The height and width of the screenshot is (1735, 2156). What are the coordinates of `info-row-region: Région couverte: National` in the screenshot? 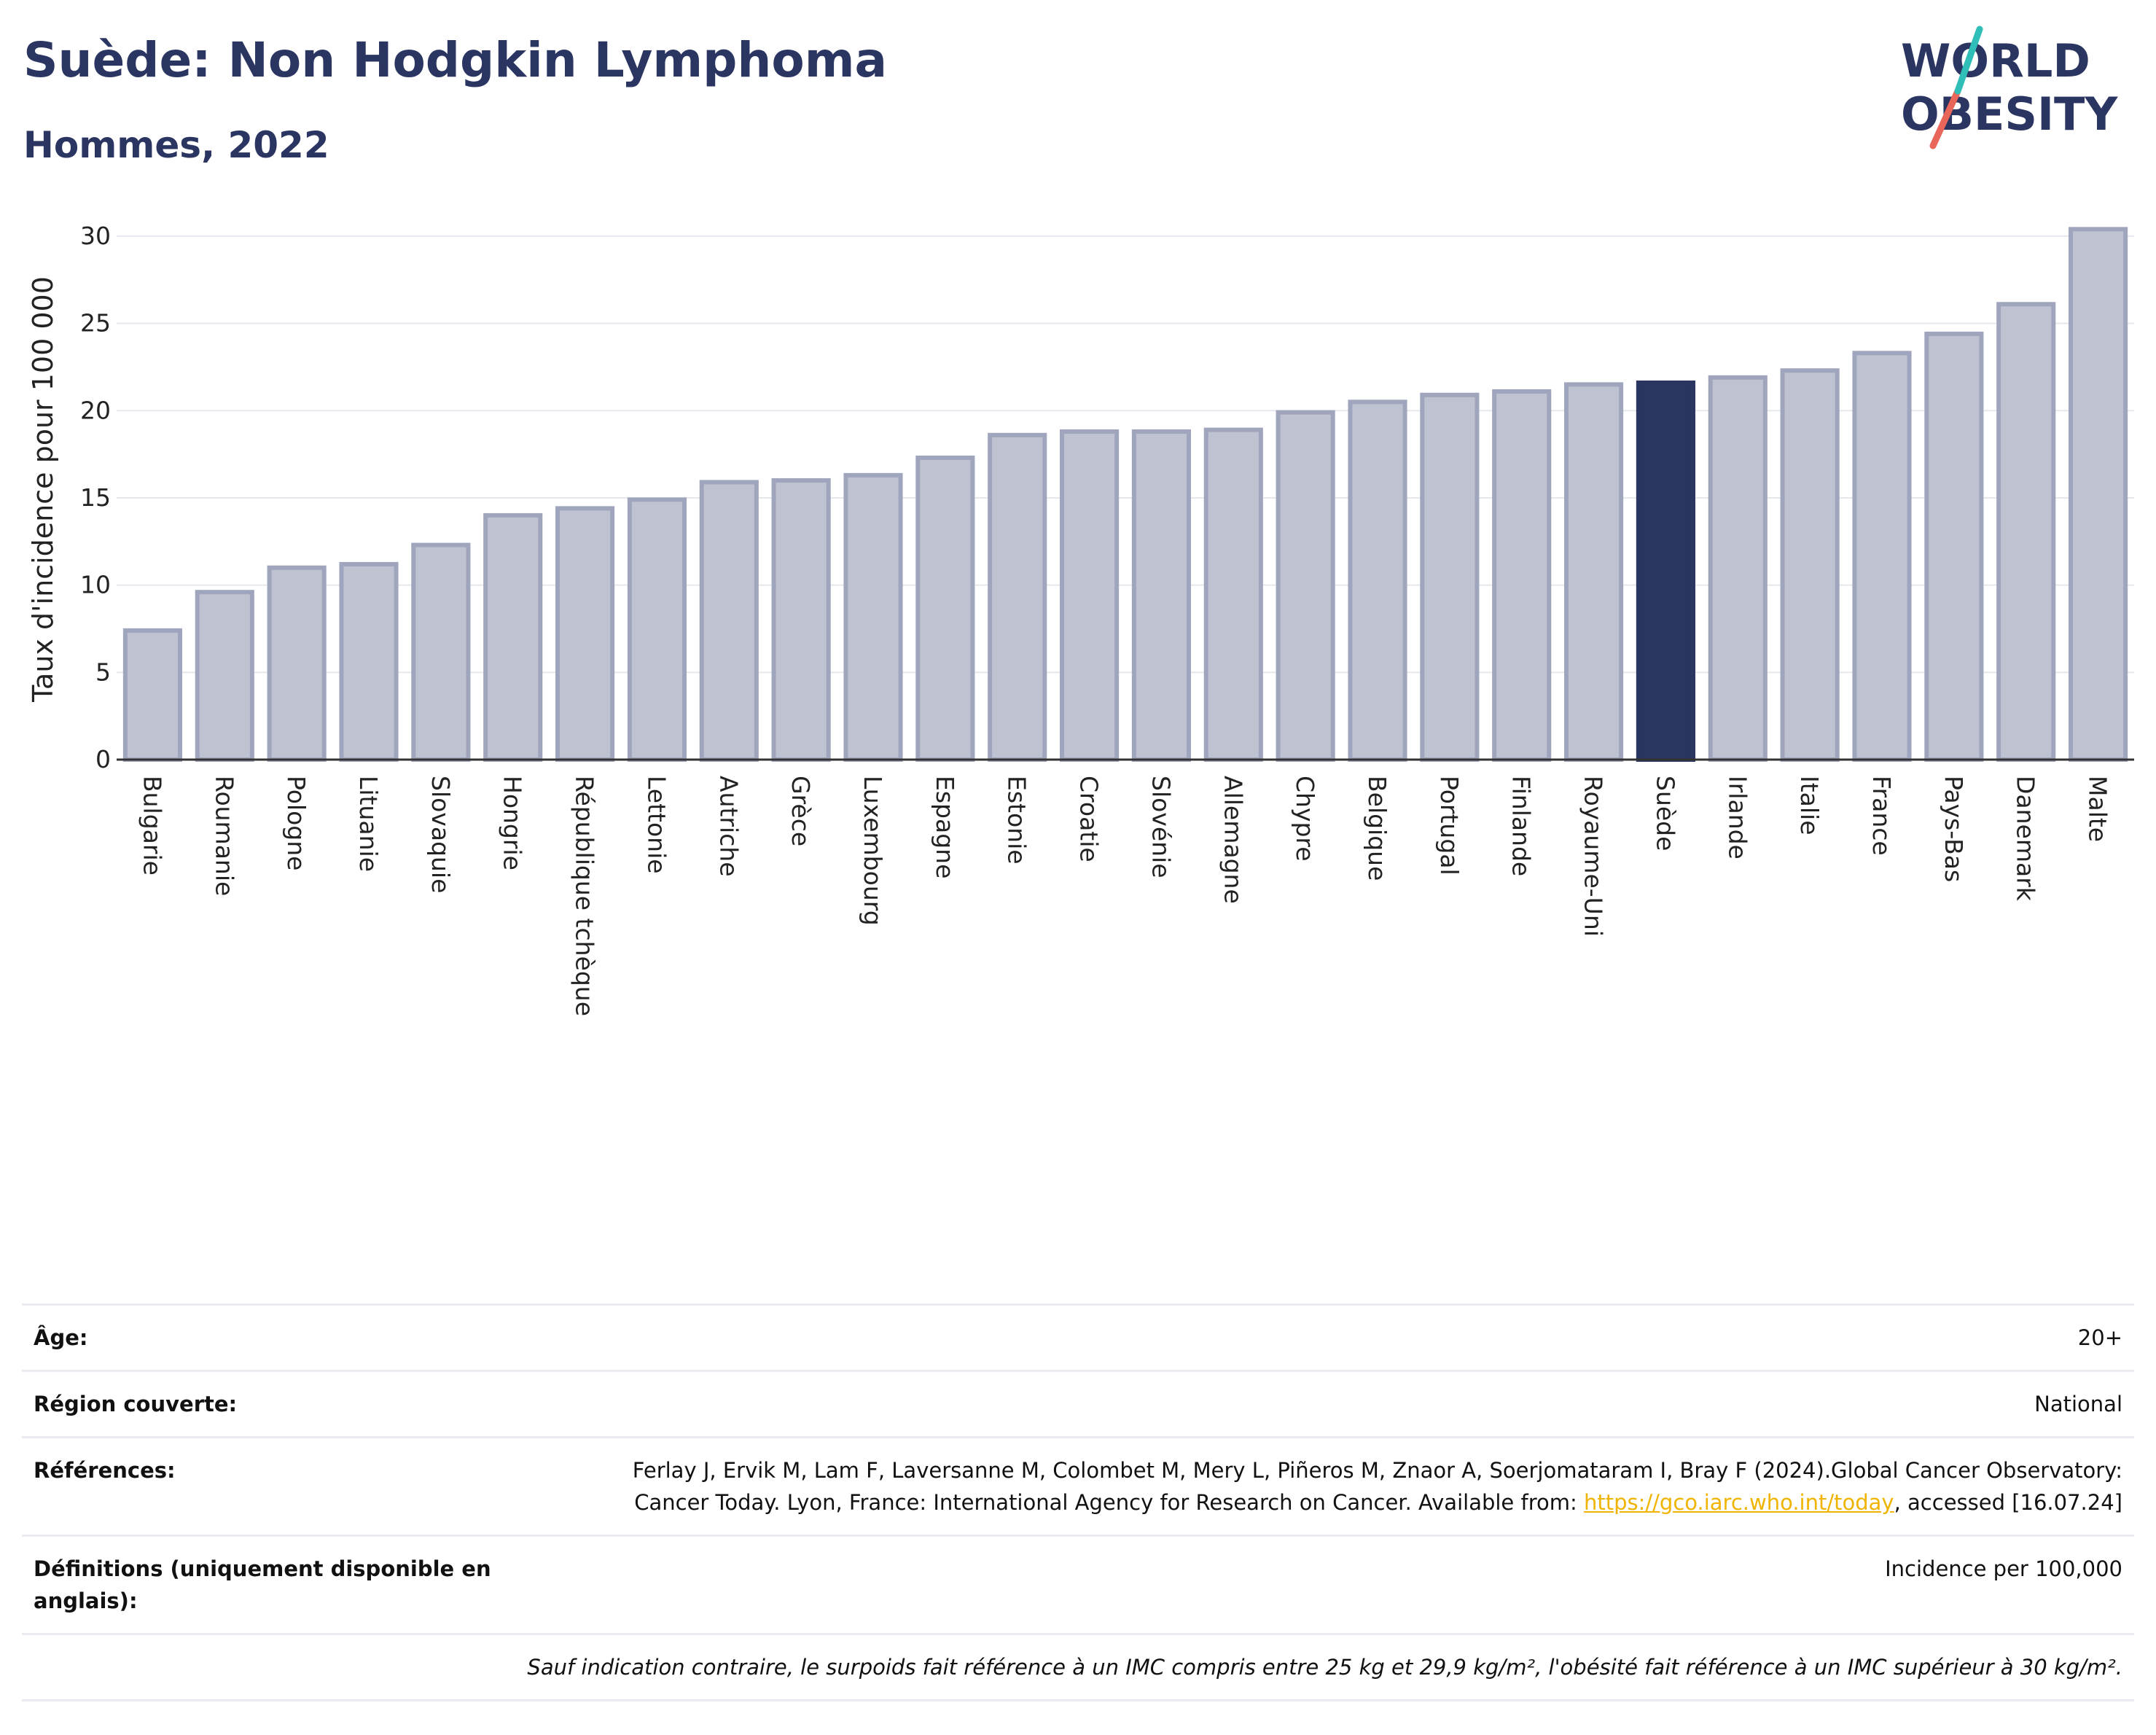 It's located at (1078, 1404).